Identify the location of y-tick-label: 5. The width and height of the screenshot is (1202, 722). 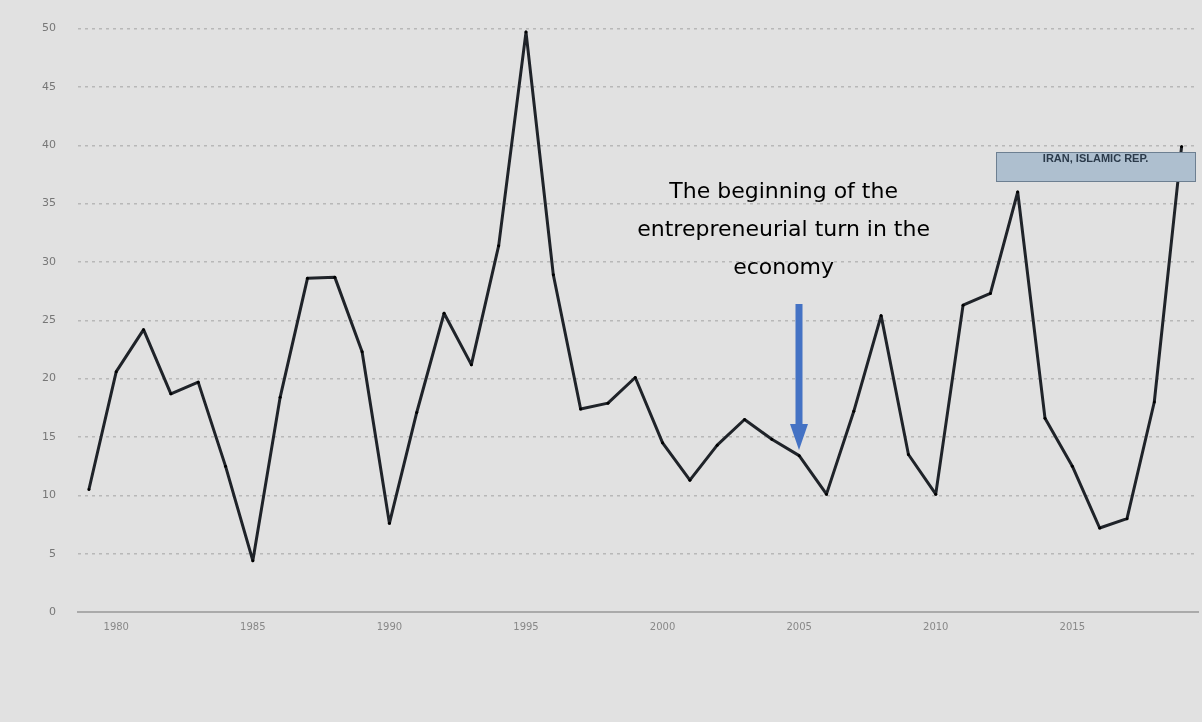
(52, 553).